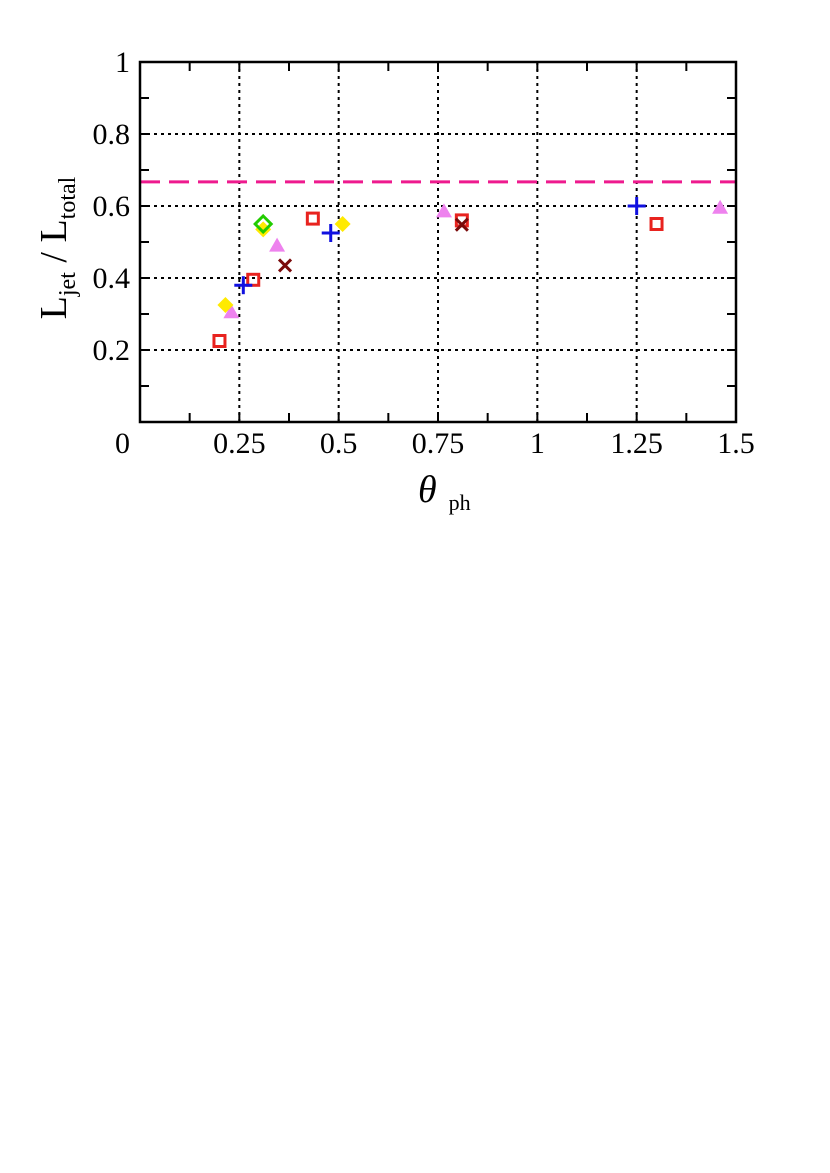  I want to click on y-tick-label: 1, so click(122, 62).